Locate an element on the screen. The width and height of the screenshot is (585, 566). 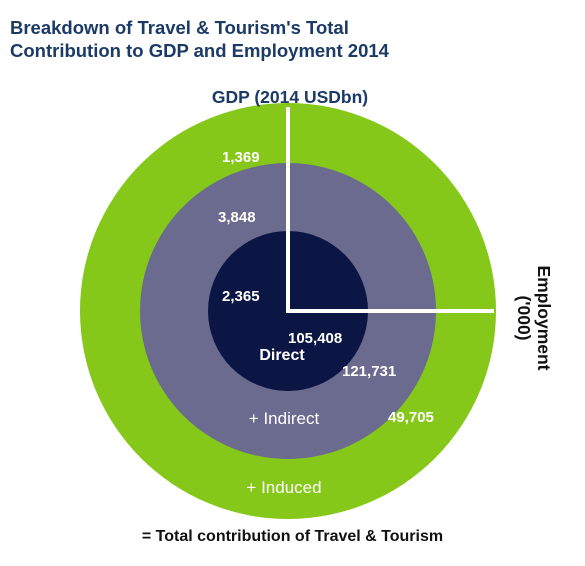
chart-title-line-2: Contribution to GDP and Employment 2014 is located at coordinates (199, 50).